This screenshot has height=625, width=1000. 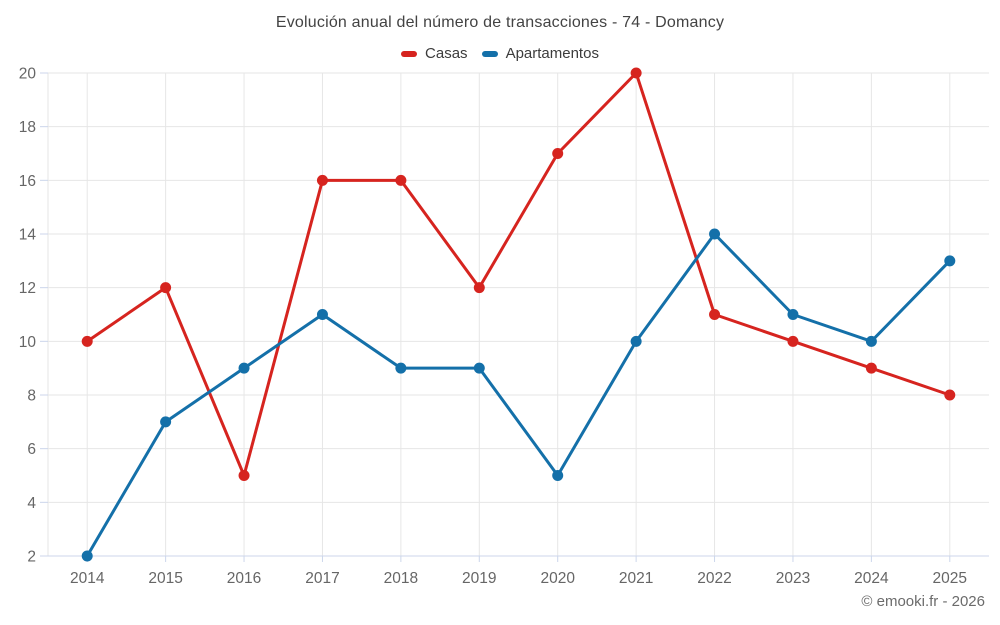 What do you see at coordinates (715, 314) in the screenshot?
I see `data-point-casas-2022` at bounding box center [715, 314].